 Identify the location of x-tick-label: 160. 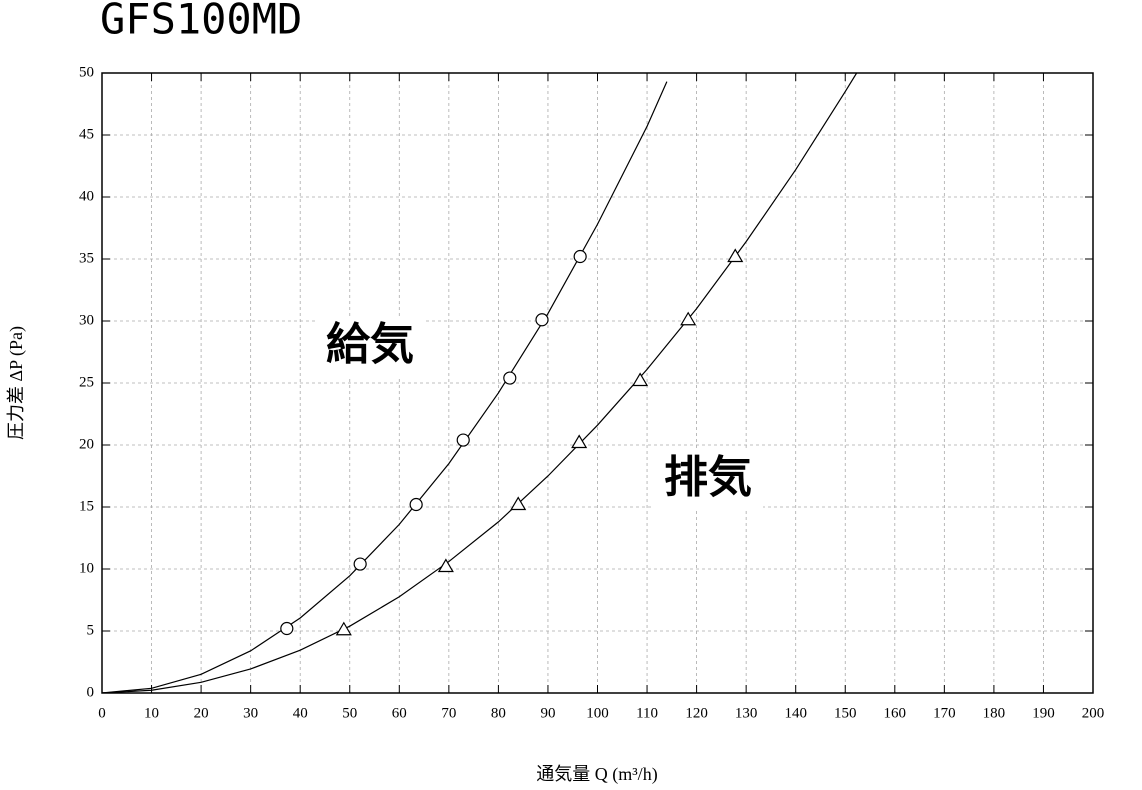
(895, 713).